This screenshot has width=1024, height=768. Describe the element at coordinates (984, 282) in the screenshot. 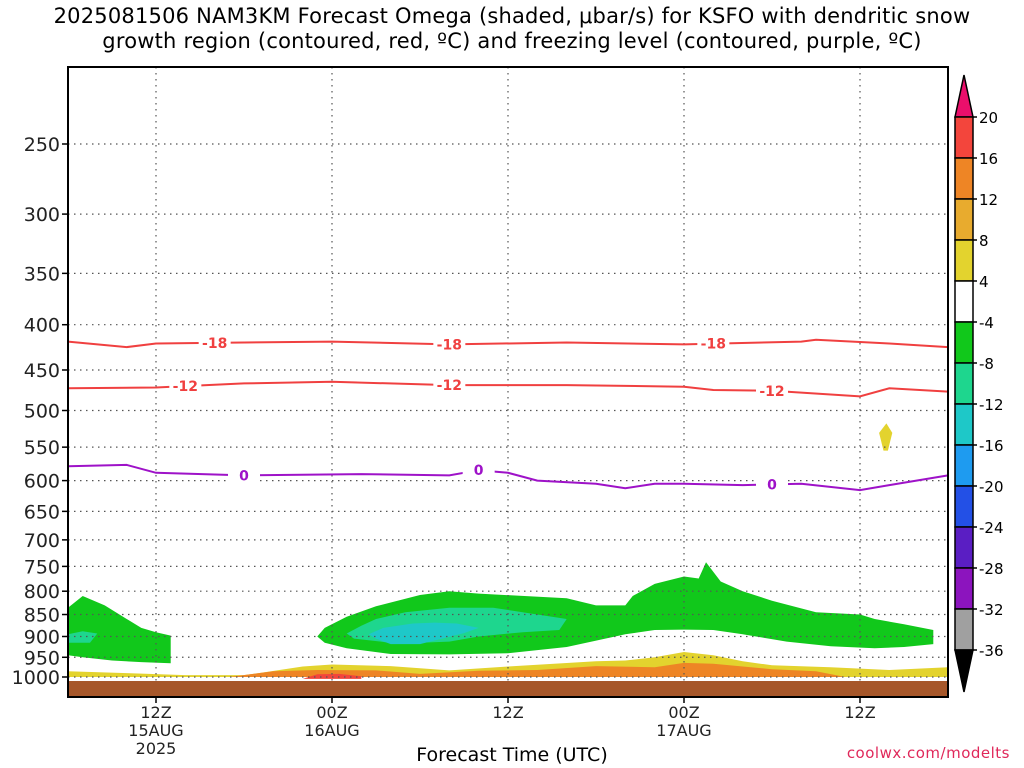

I see `colorbar-label: 4` at that location.